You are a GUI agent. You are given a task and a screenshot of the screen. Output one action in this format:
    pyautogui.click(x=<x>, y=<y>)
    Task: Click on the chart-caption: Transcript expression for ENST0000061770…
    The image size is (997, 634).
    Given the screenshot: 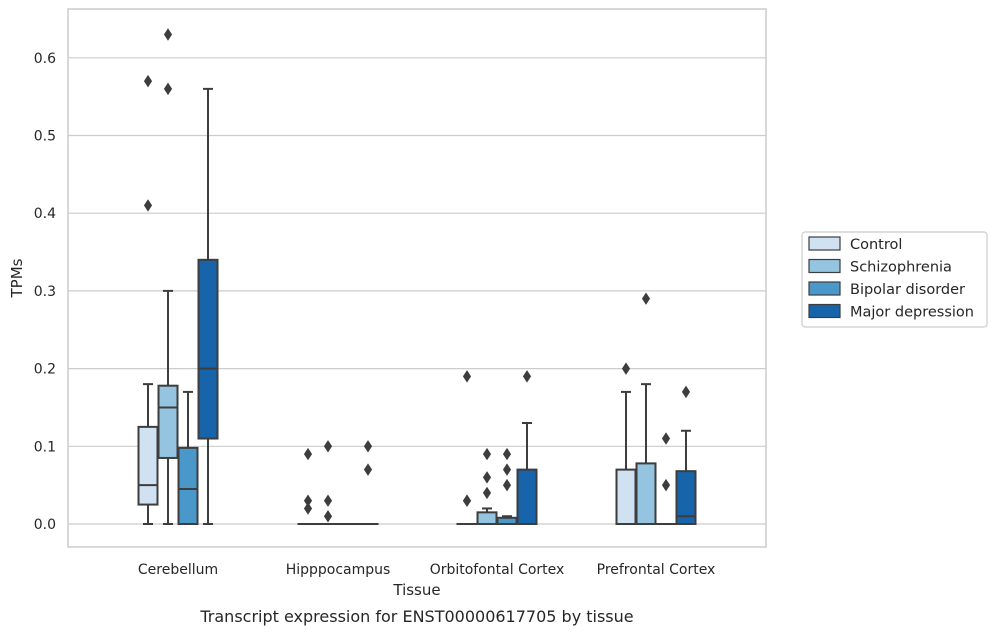 What is the action you would take?
    pyautogui.click(x=416, y=616)
    